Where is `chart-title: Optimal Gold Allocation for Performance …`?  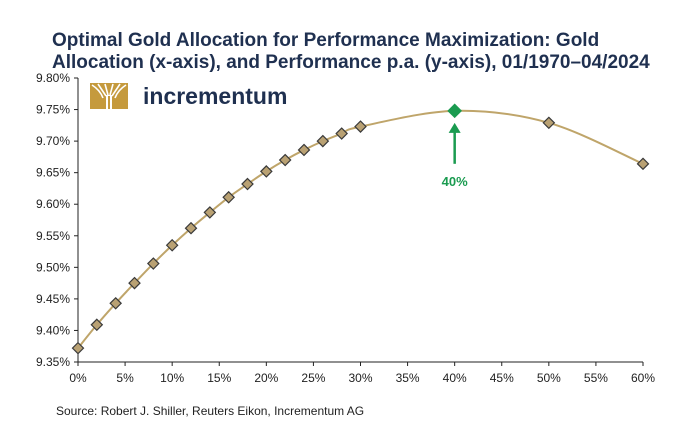
chart-title: Optimal Gold Allocation for Performance … is located at coordinates (362, 52).